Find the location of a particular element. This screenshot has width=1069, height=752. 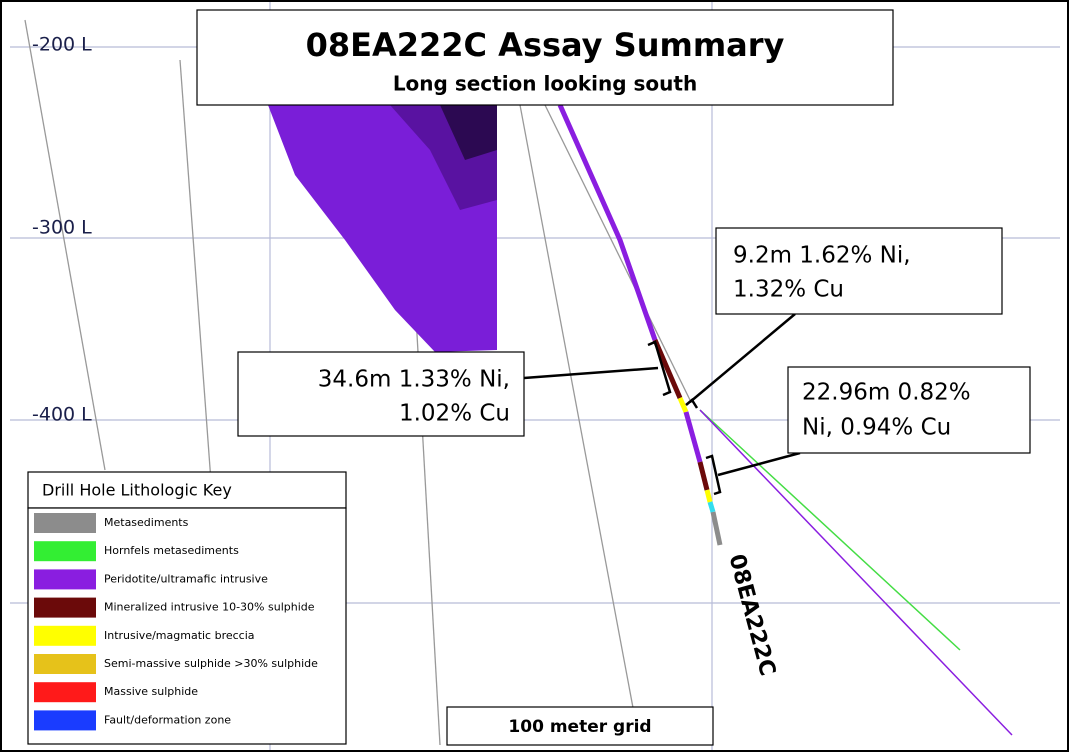

legend-label: Massive sulphide is located at coordinates (151, 691).